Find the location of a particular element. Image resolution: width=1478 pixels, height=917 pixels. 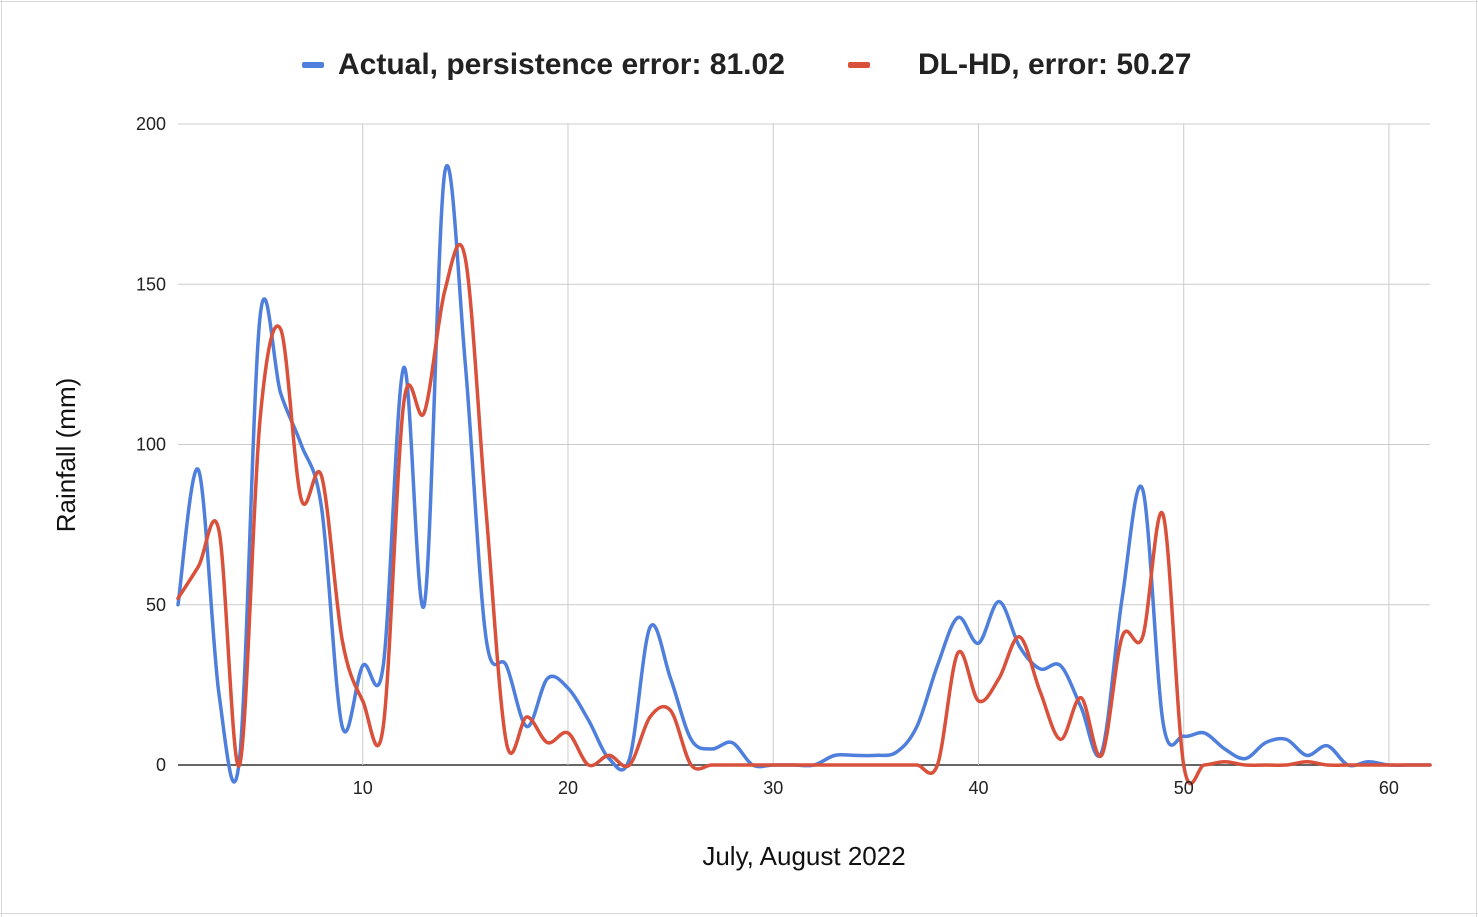

legend-label-actual: Actual, persistence error: 81.02 is located at coordinates (561, 64).